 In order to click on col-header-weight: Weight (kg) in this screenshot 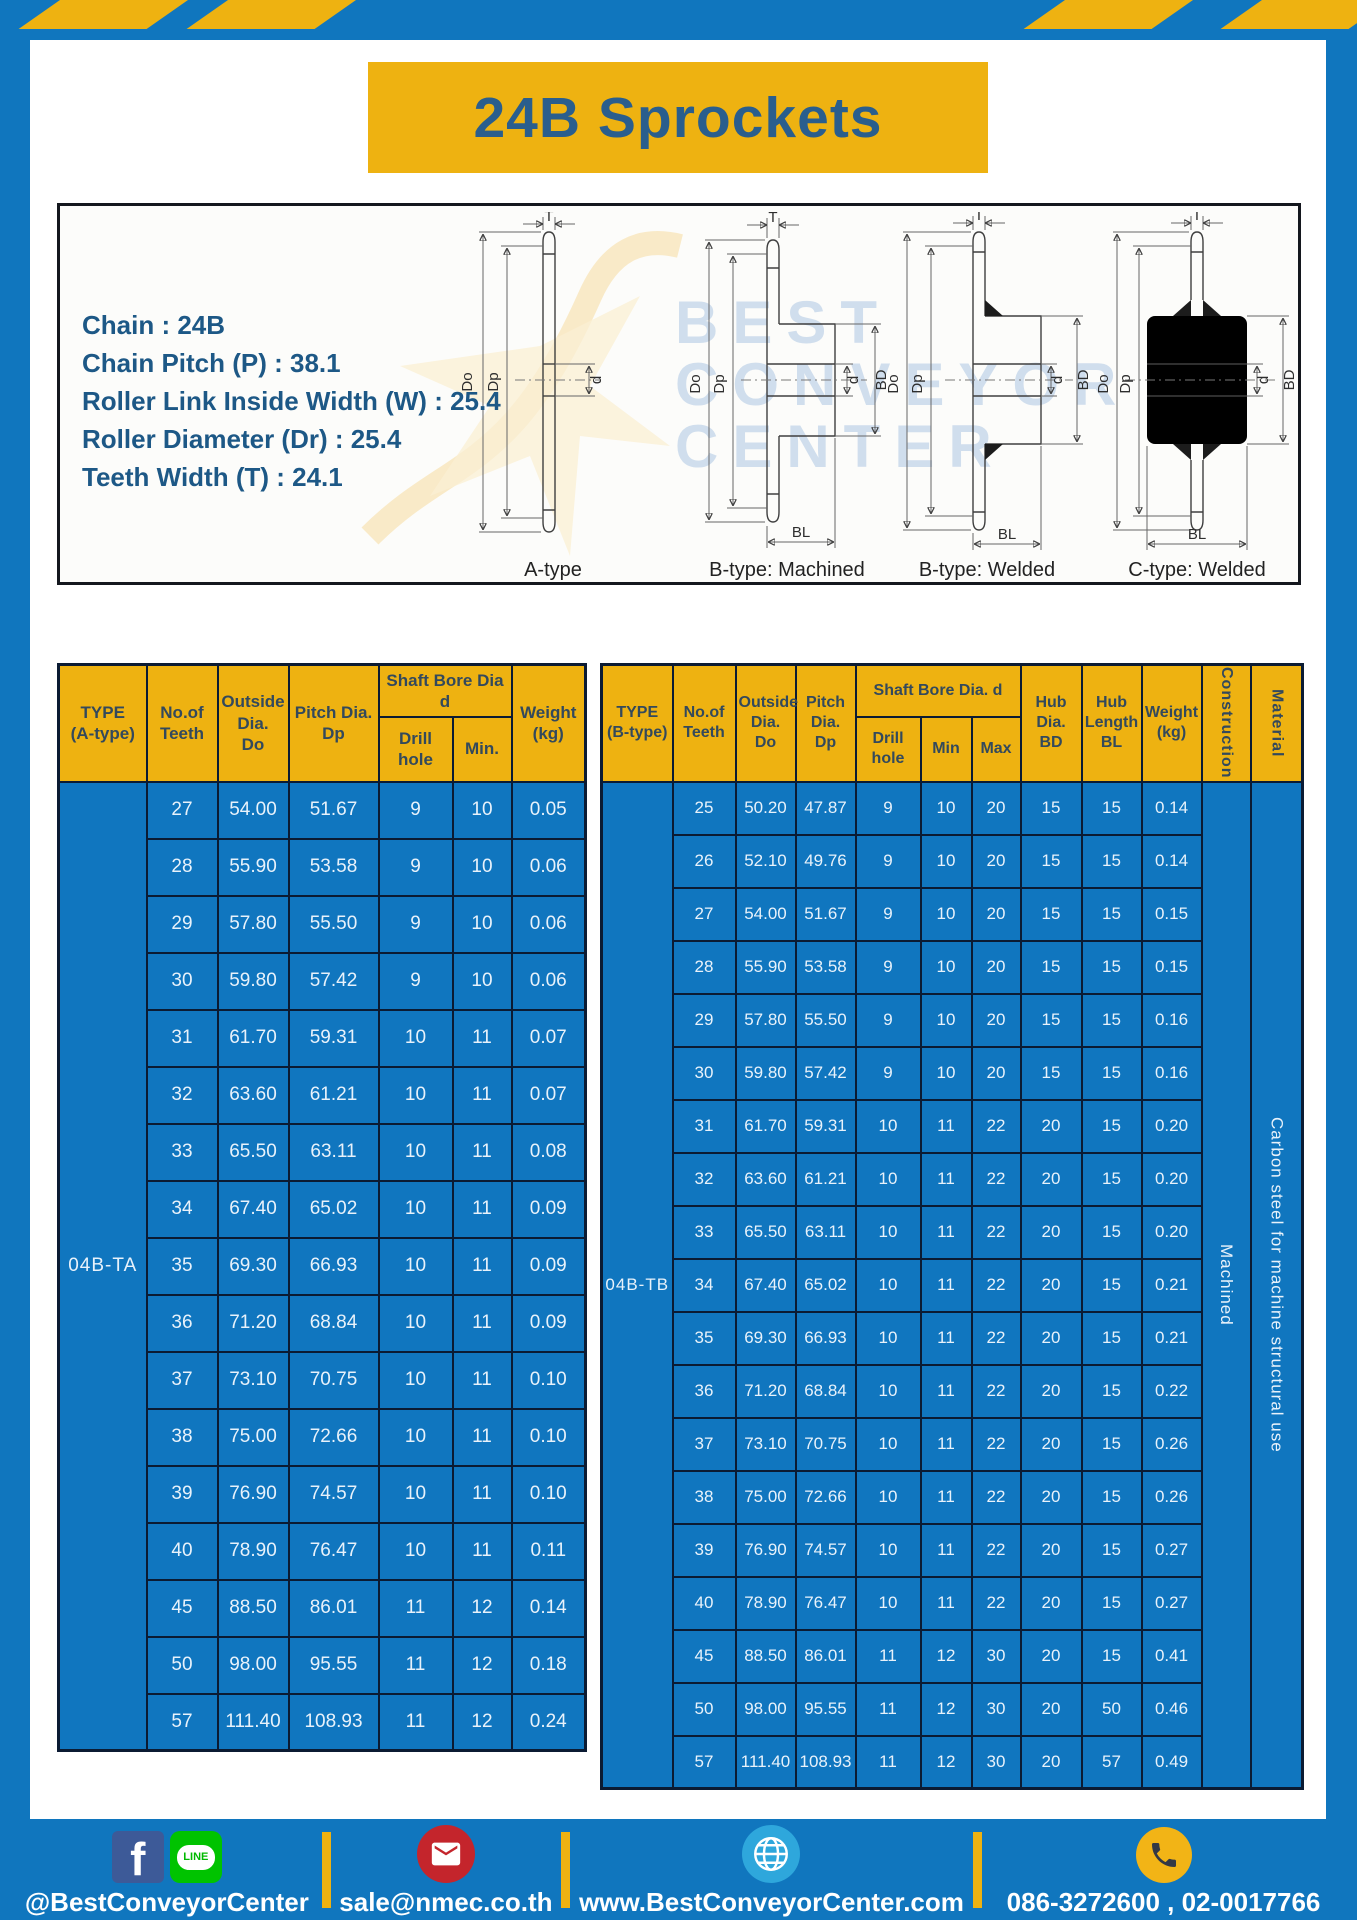, I will do `click(548, 723)`.